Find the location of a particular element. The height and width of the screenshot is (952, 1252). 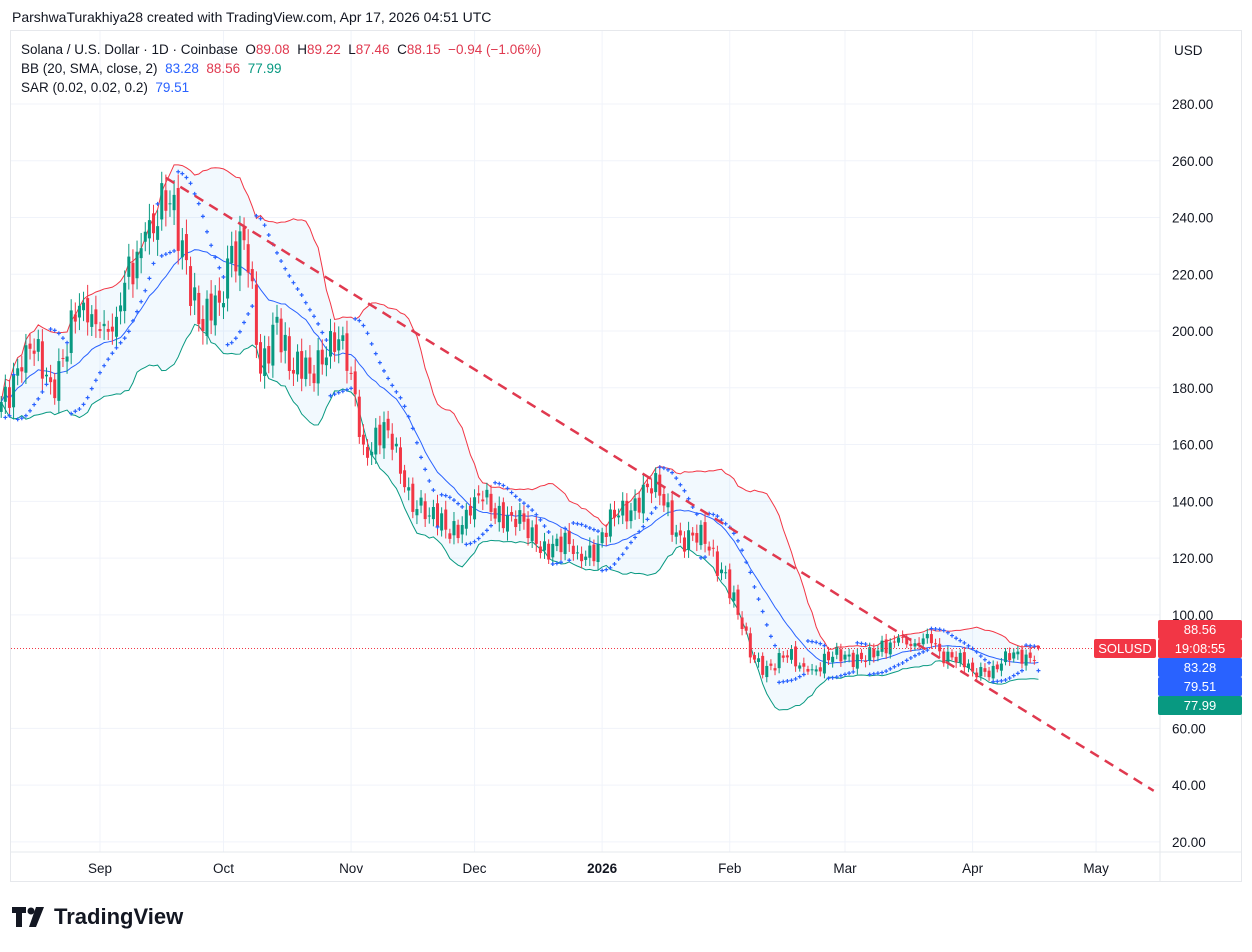

bb-basis-price-label: 83.28 is located at coordinates (1200, 667).